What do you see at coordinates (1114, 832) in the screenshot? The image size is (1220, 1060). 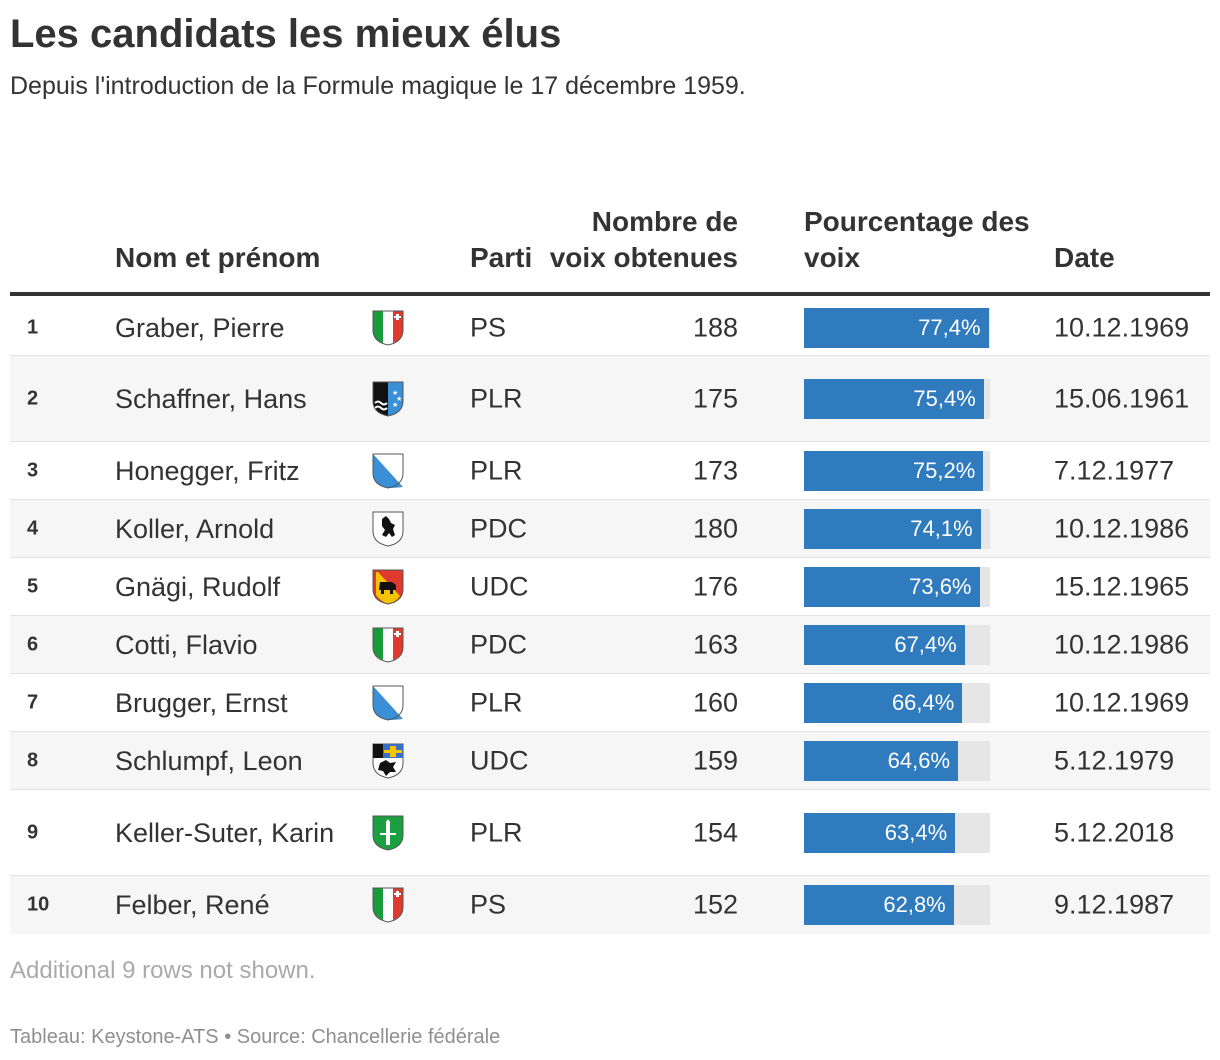 I see `date-cell: 5.12.2018` at bounding box center [1114, 832].